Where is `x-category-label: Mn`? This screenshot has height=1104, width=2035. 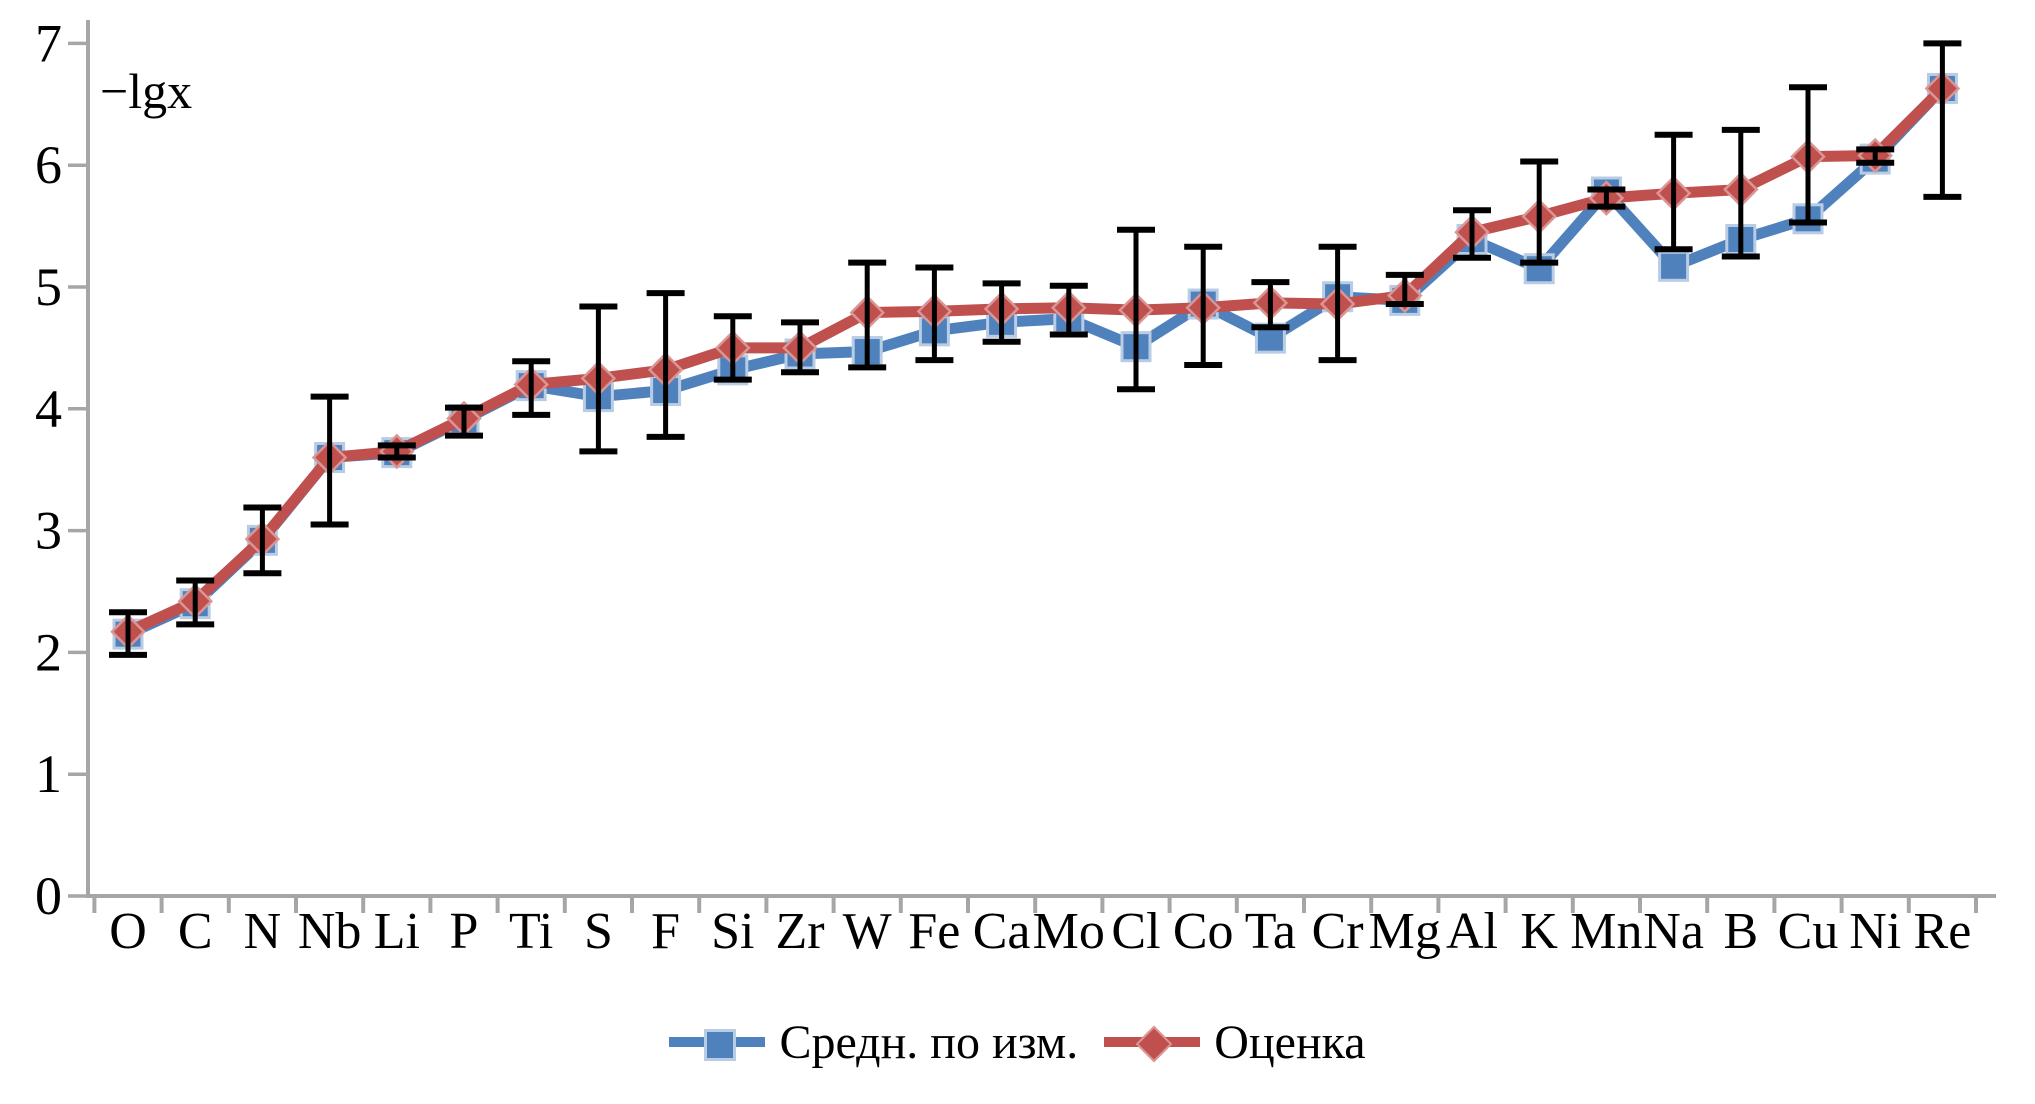
x-category-label: Mn is located at coordinates (1606, 931).